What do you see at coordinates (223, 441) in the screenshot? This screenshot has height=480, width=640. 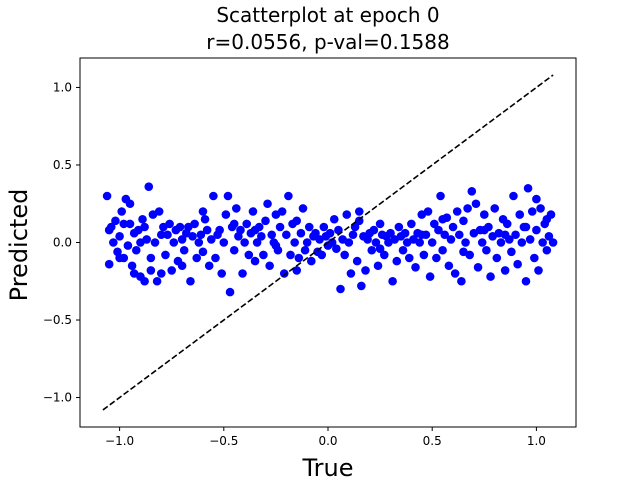 I see `x-tick-label: −0.5` at bounding box center [223, 441].